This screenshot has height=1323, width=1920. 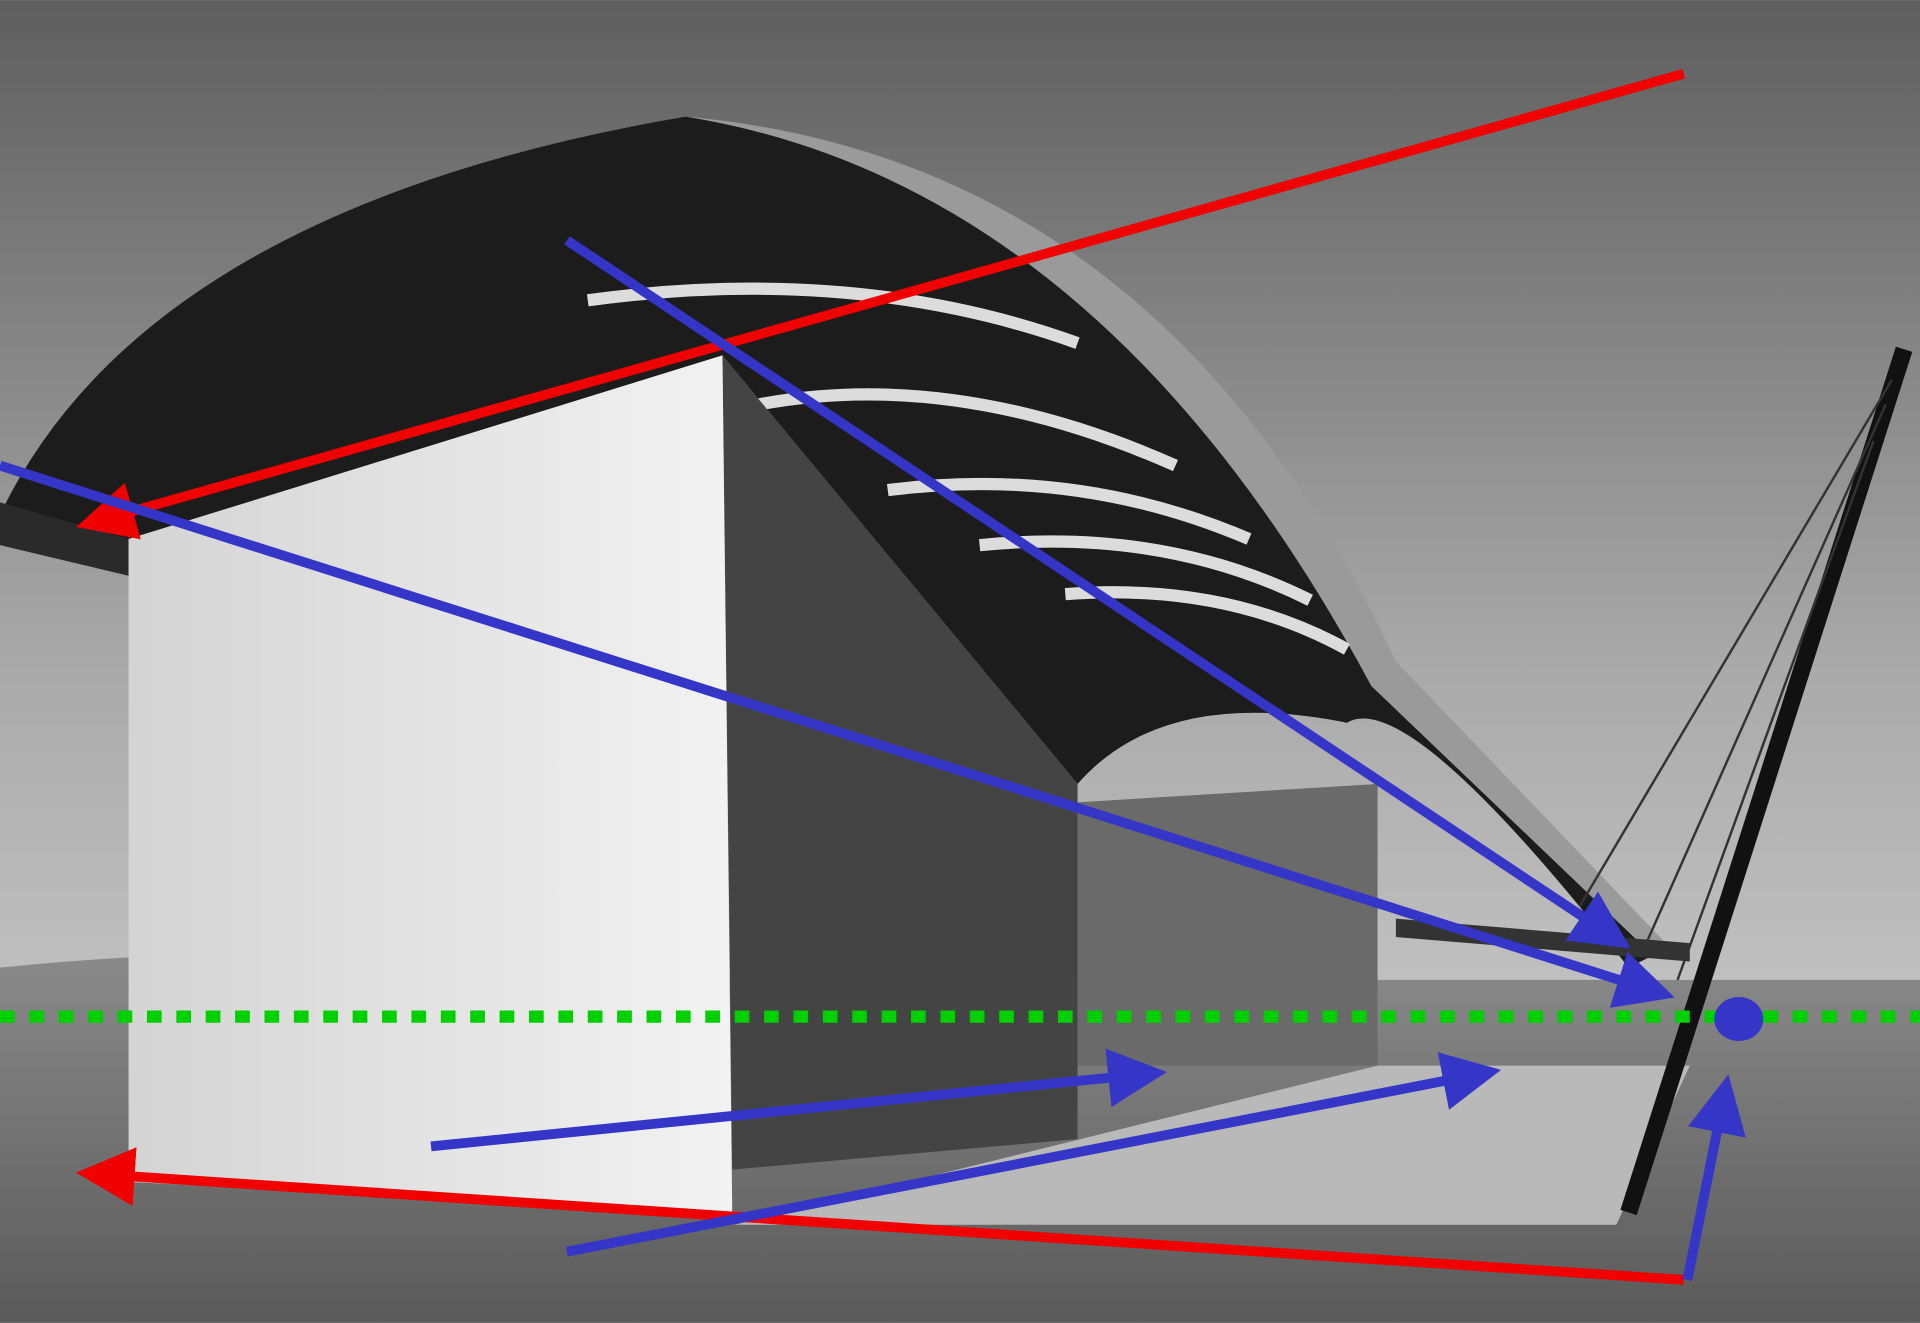 I want to click on pylon, so click(x=1766, y=781).